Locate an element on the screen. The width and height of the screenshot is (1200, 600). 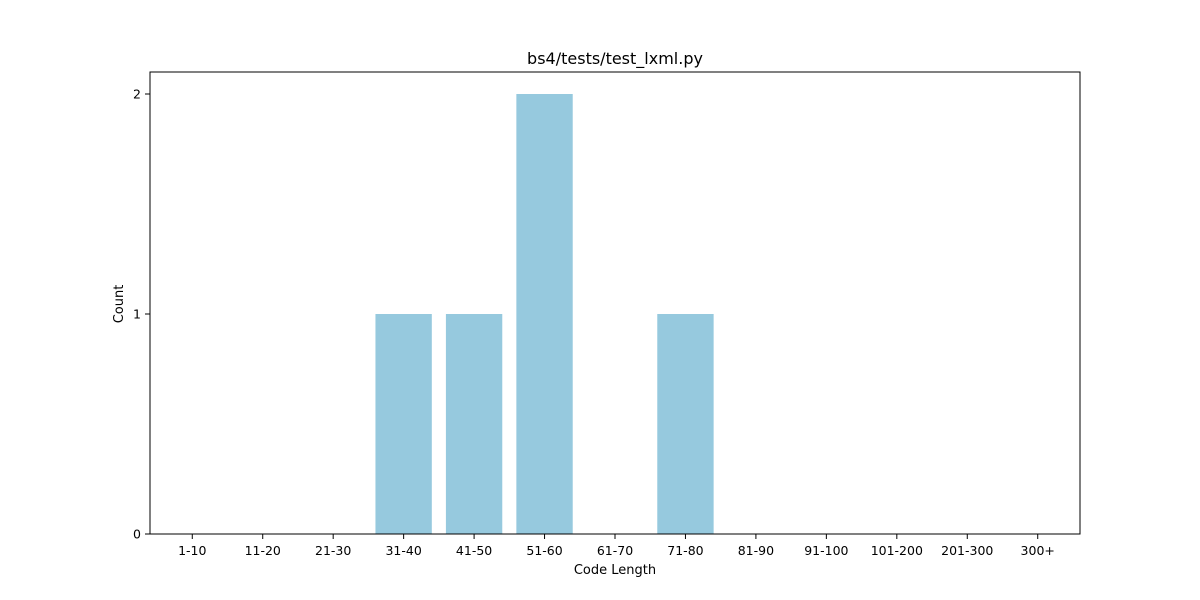
x-tick-label: 71-80 is located at coordinates (685, 550).